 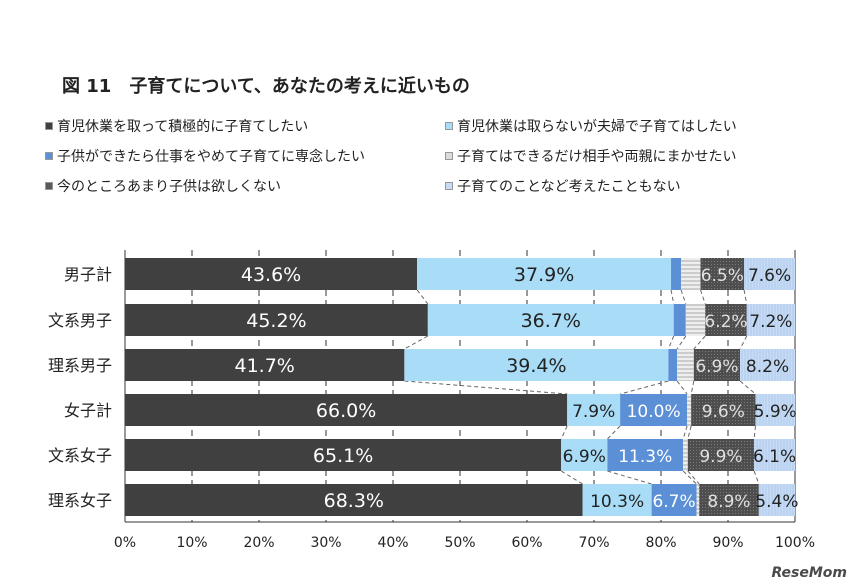 I want to click on resemom-logo: ReseMom, so click(x=809, y=573).